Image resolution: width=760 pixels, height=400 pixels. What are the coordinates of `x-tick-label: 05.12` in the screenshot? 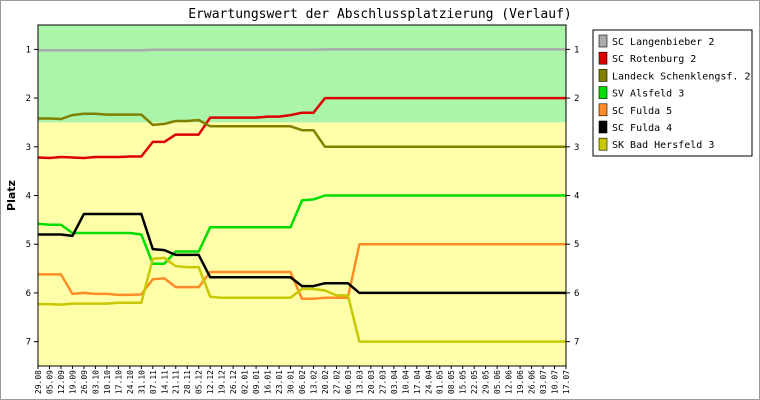 It's located at (199, 382).